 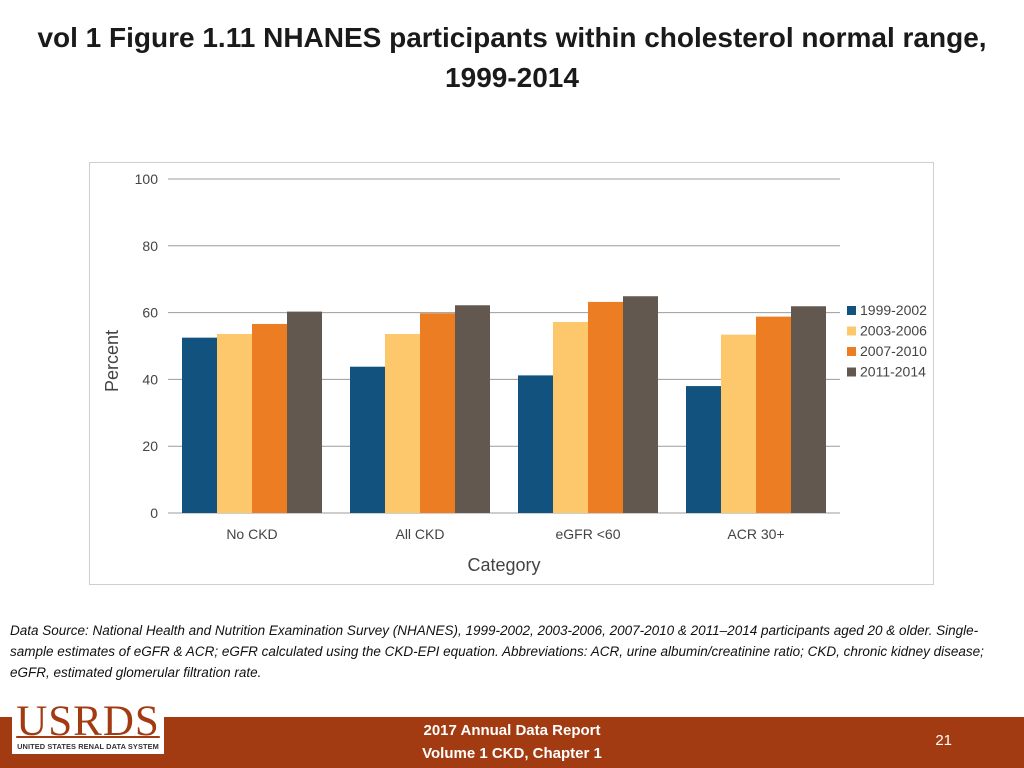 What do you see at coordinates (154, 513) in the screenshot?
I see `y-tick-label: 0` at bounding box center [154, 513].